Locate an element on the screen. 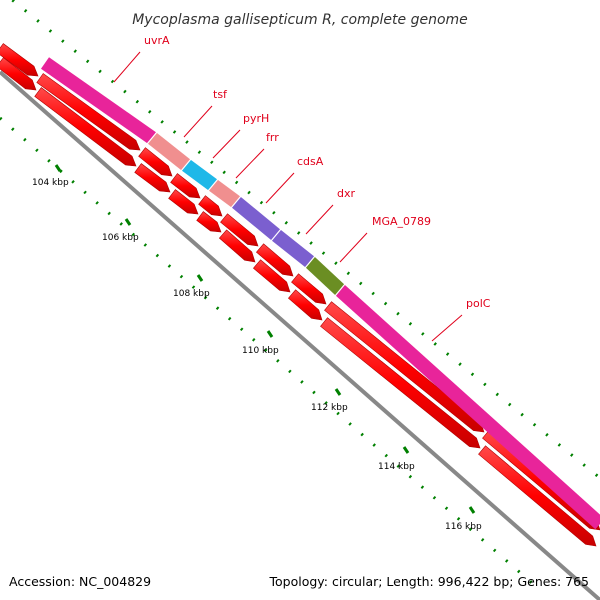 This screenshot has width=600, height=600. gene-label-dxr: dxr is located at coordinates (346, 193).